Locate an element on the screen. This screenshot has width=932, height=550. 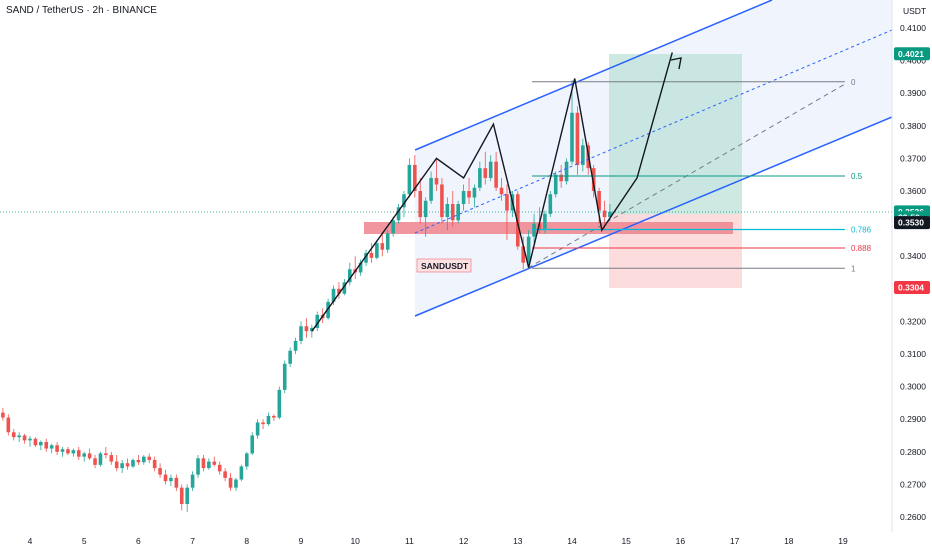
x-tick-label: 10 is located at coordinates (355, 541).